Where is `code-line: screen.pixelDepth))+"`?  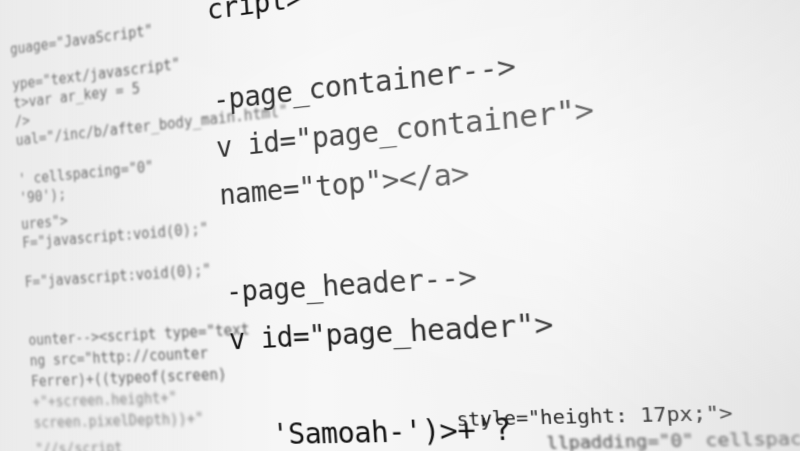 code-line: screen.pixelDepth))+" is located at coordinates (119, 420).